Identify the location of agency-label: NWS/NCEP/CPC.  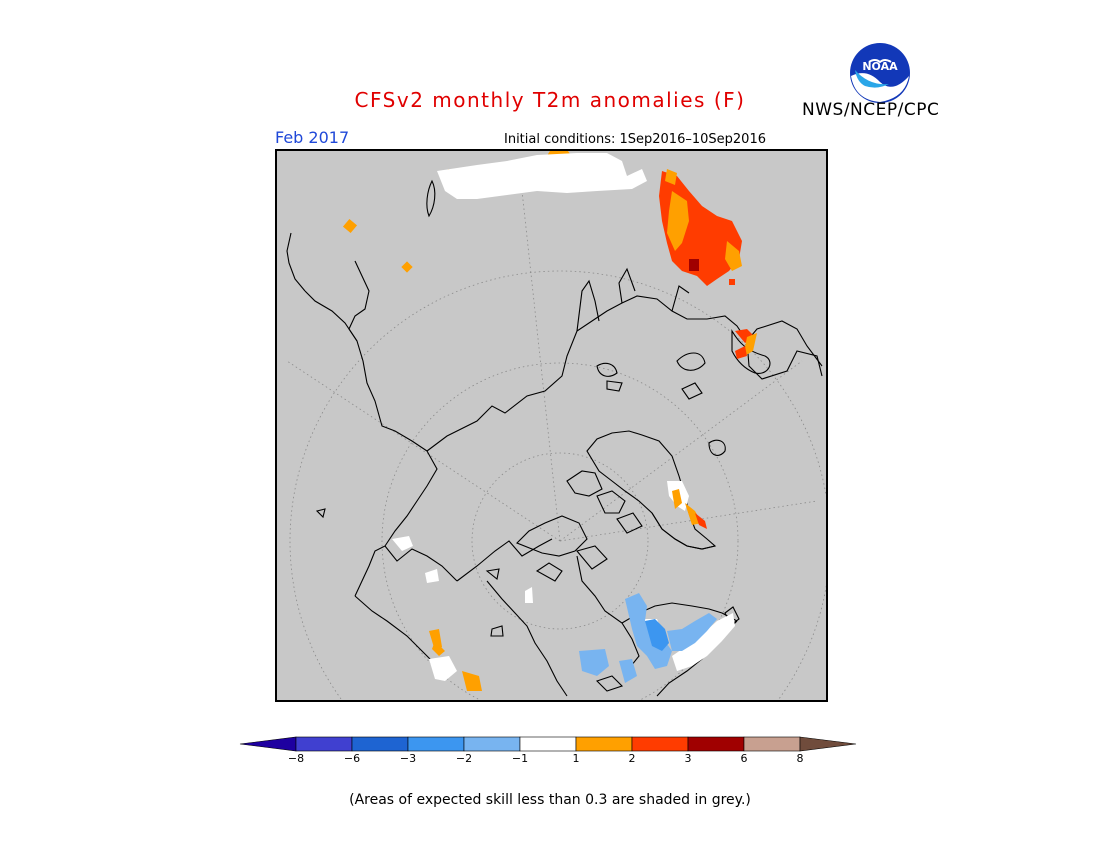
(871, 110).